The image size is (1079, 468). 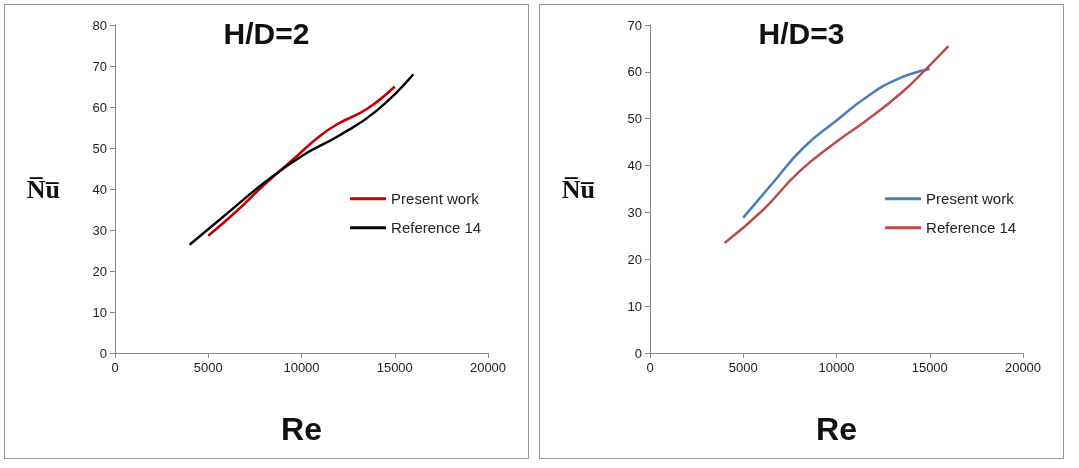 I want to click on chart-title: H/D=2, so click(x=266, y=33).